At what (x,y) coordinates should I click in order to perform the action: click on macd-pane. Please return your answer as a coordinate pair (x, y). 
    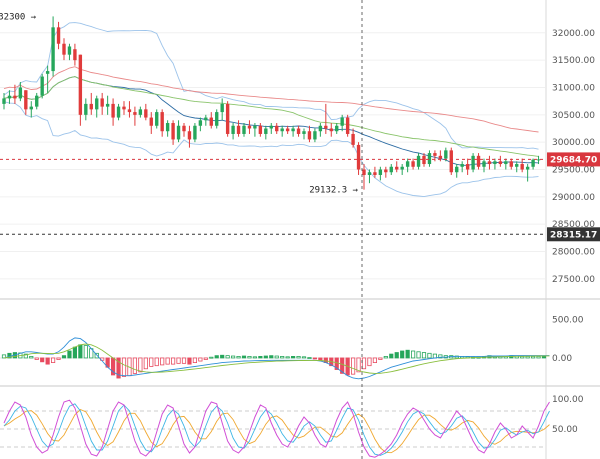
    Looking at the image, I should click on (275, 358).